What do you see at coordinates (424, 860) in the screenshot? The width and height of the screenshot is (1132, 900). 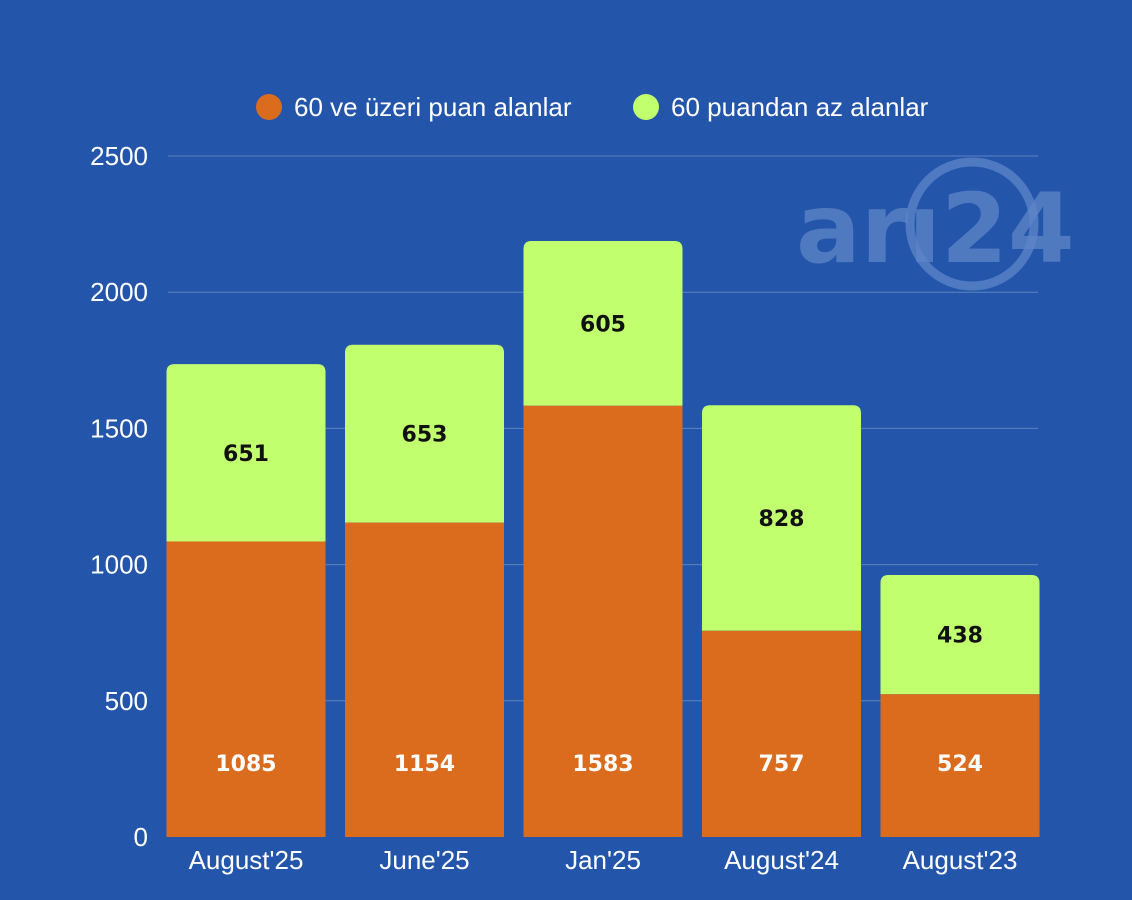 I see `x-category-label: June'25` at bounding box center [424, 860].